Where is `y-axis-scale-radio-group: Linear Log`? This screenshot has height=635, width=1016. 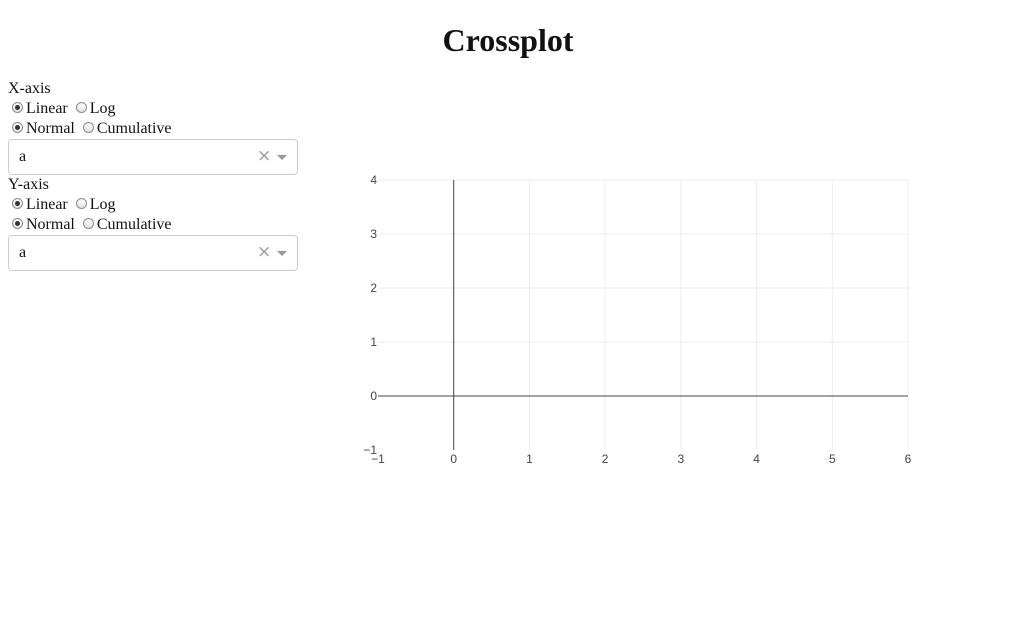
y-axis-scale-radio-group: Linear Log is located at coordinates (153, 205).